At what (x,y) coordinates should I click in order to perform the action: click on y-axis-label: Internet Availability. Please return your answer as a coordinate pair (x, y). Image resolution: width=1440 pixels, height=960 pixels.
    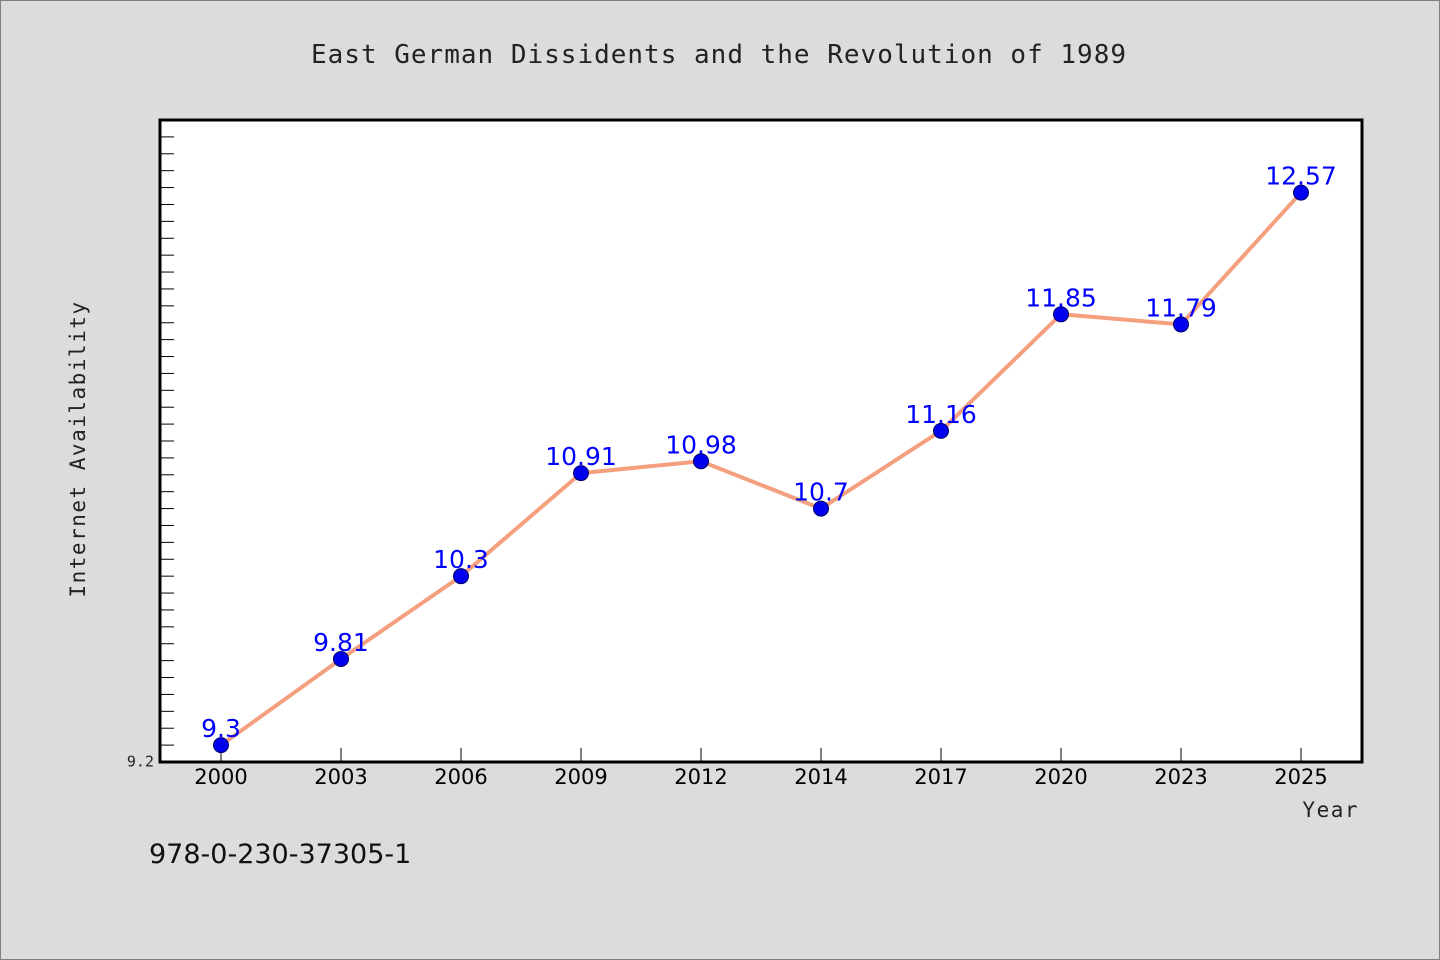
    Looking at the image, I should click on (78, 448).